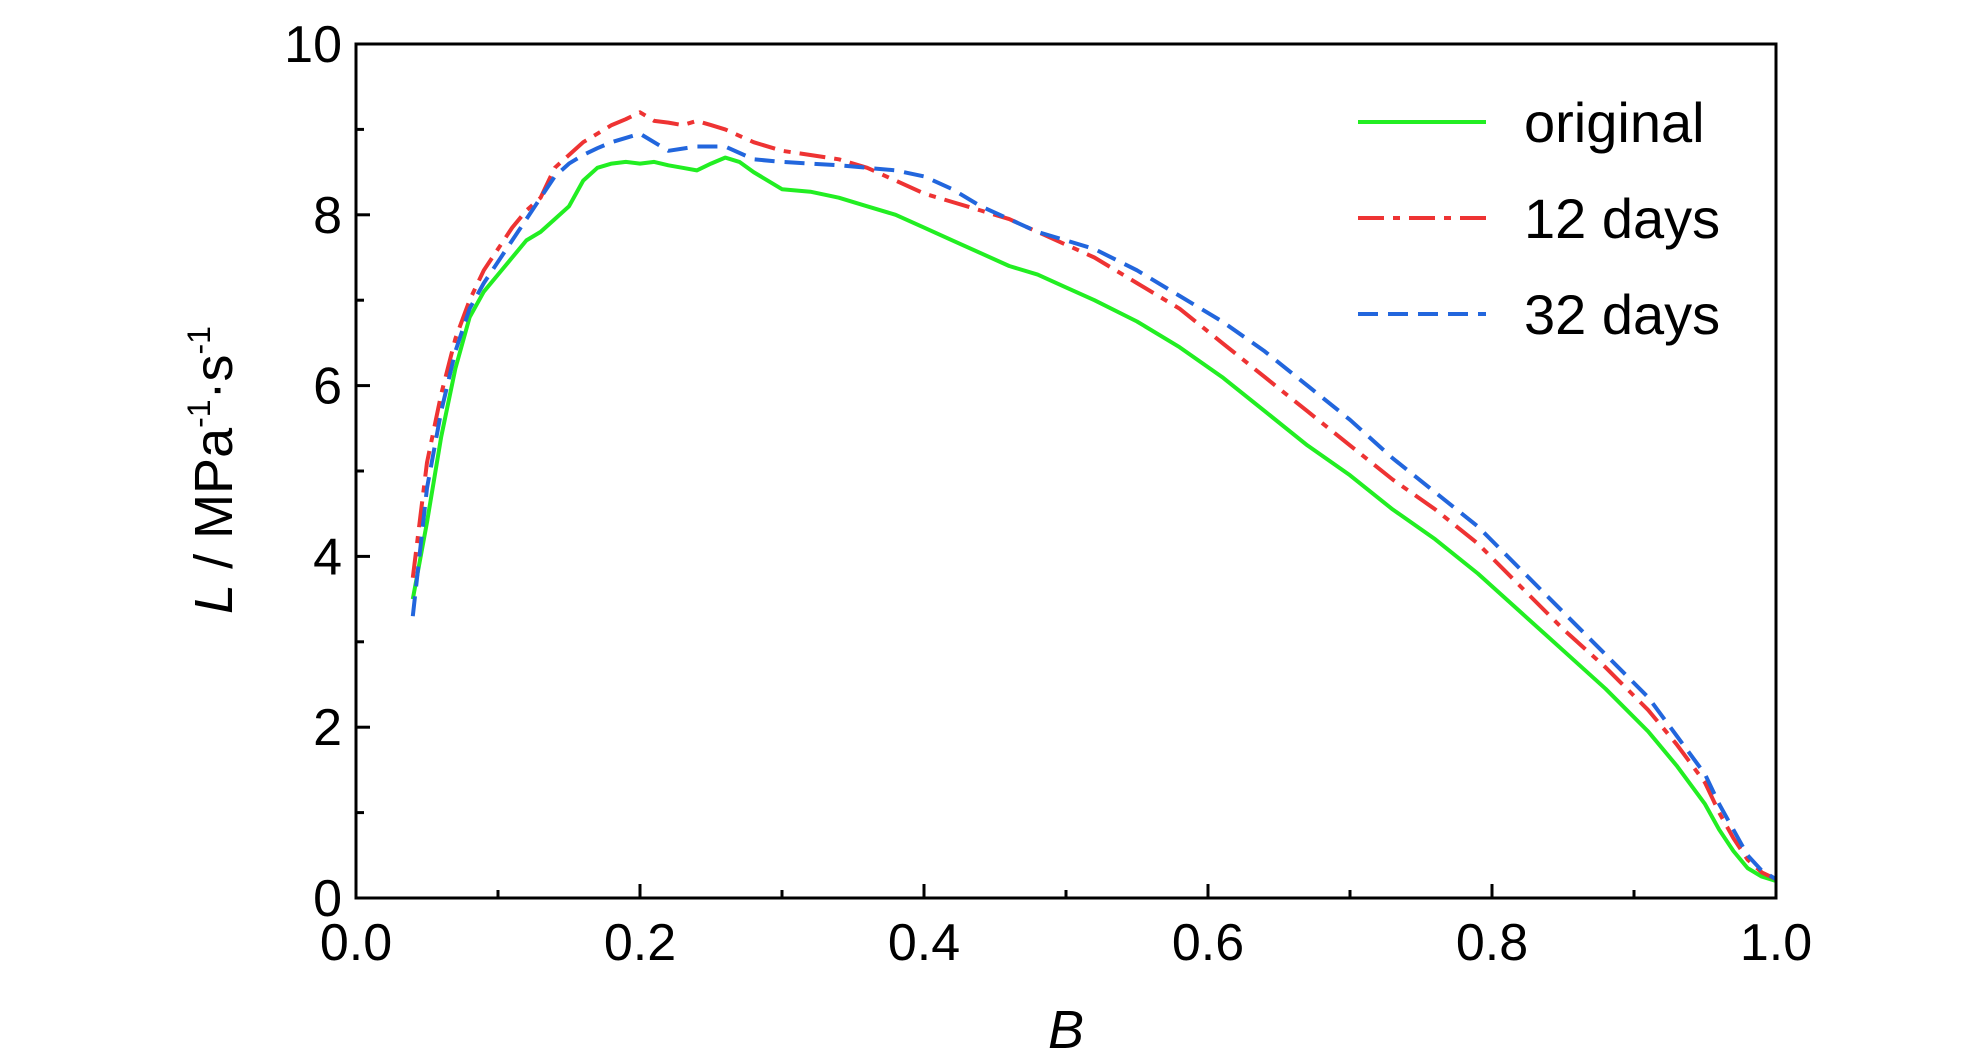  Describe the element at coordinates (327, 216) in the screenshot. I see `y-tick-label: 8` at that location.